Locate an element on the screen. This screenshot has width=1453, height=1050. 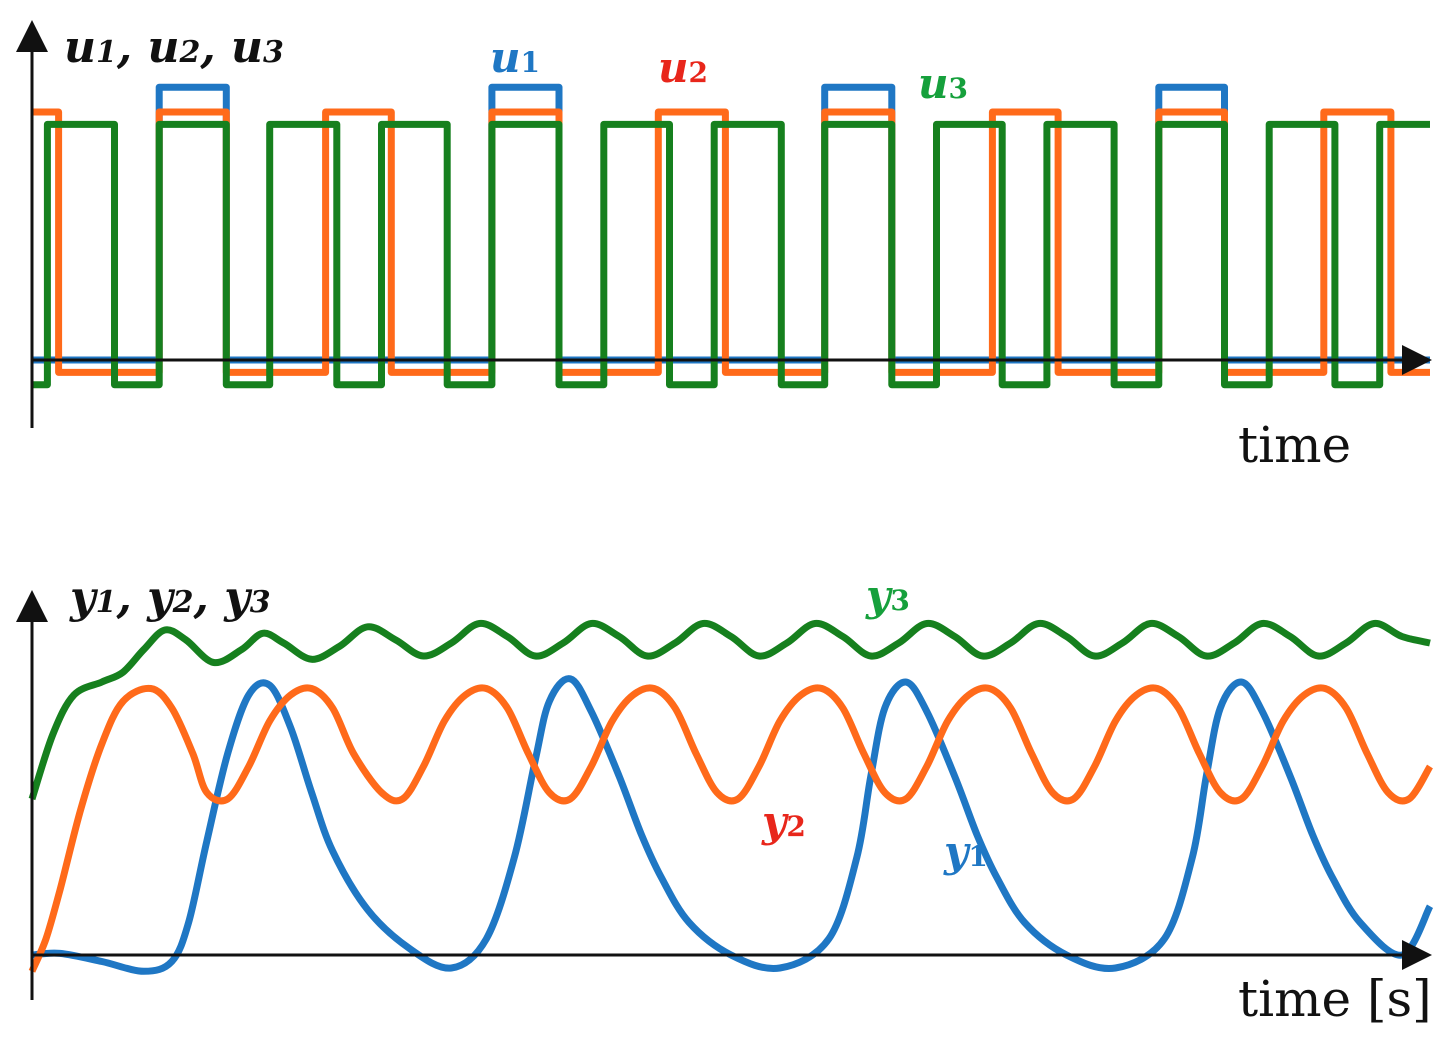
input-title-u3: u is located at coordinates (247, 47).